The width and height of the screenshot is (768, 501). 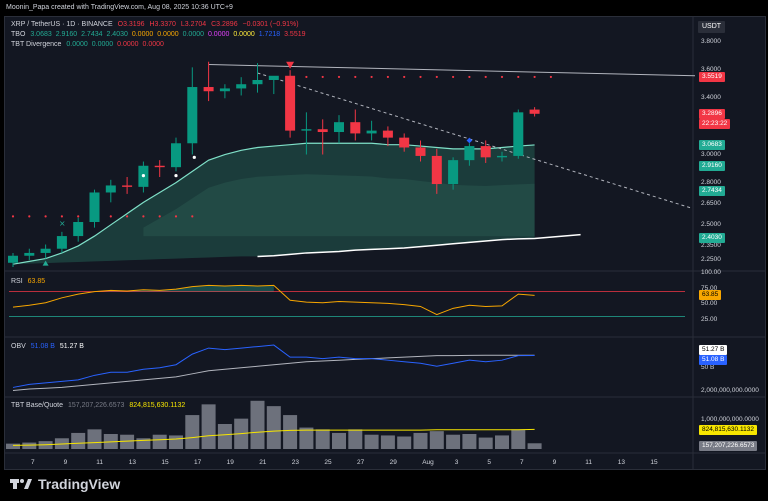 I want to click on price-axis-label: 3.8000, so click(x=711, y=42).